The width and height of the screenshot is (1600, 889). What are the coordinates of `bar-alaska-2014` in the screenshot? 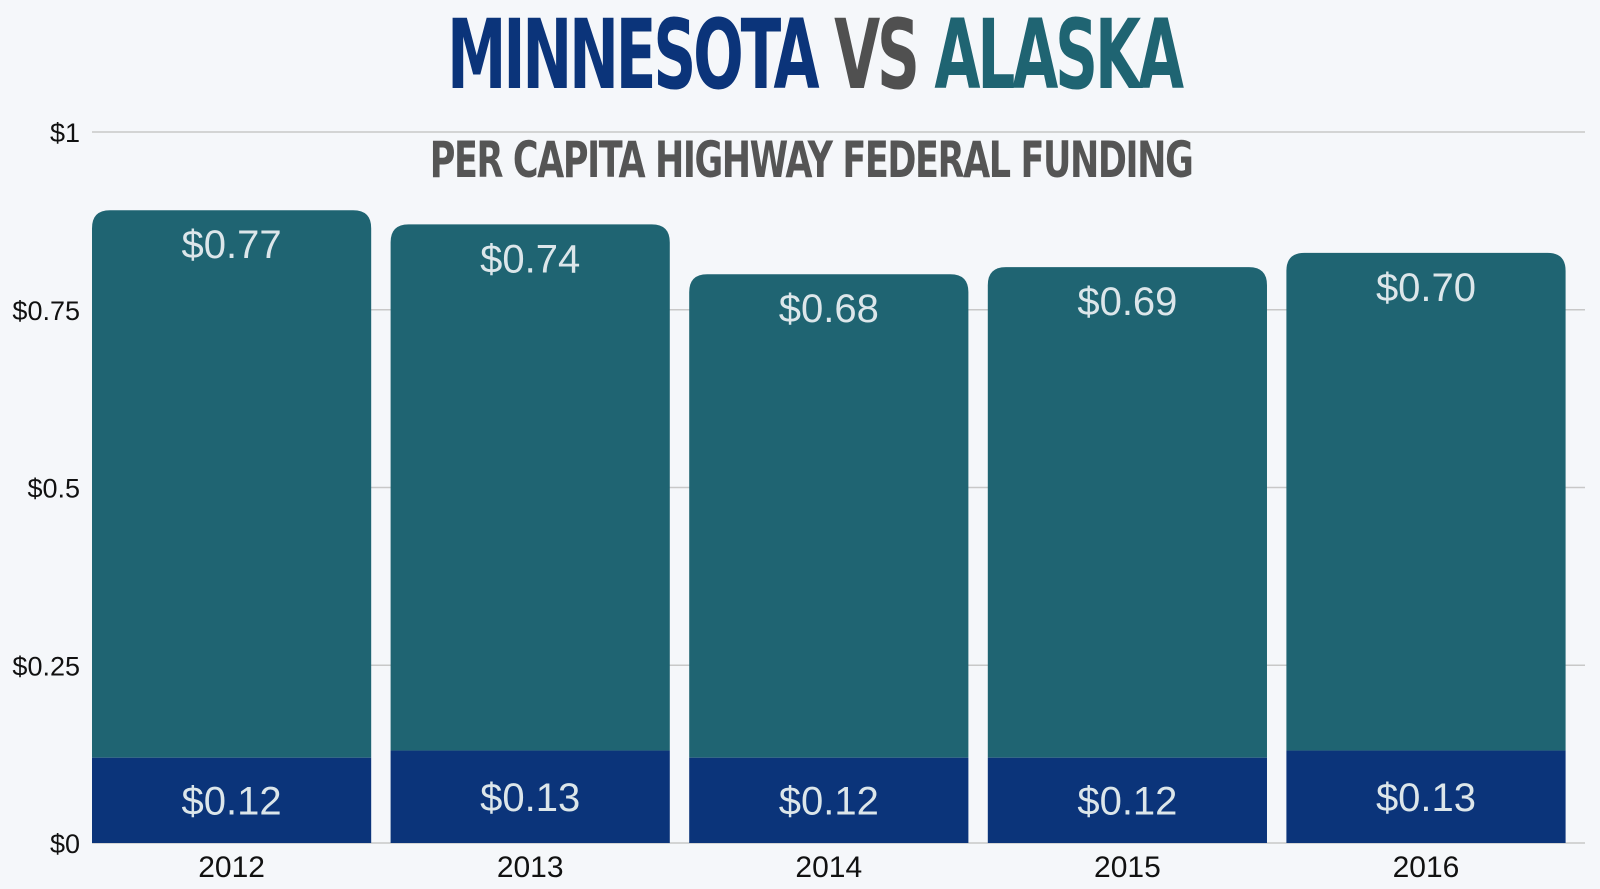 It's located at (829, 516).